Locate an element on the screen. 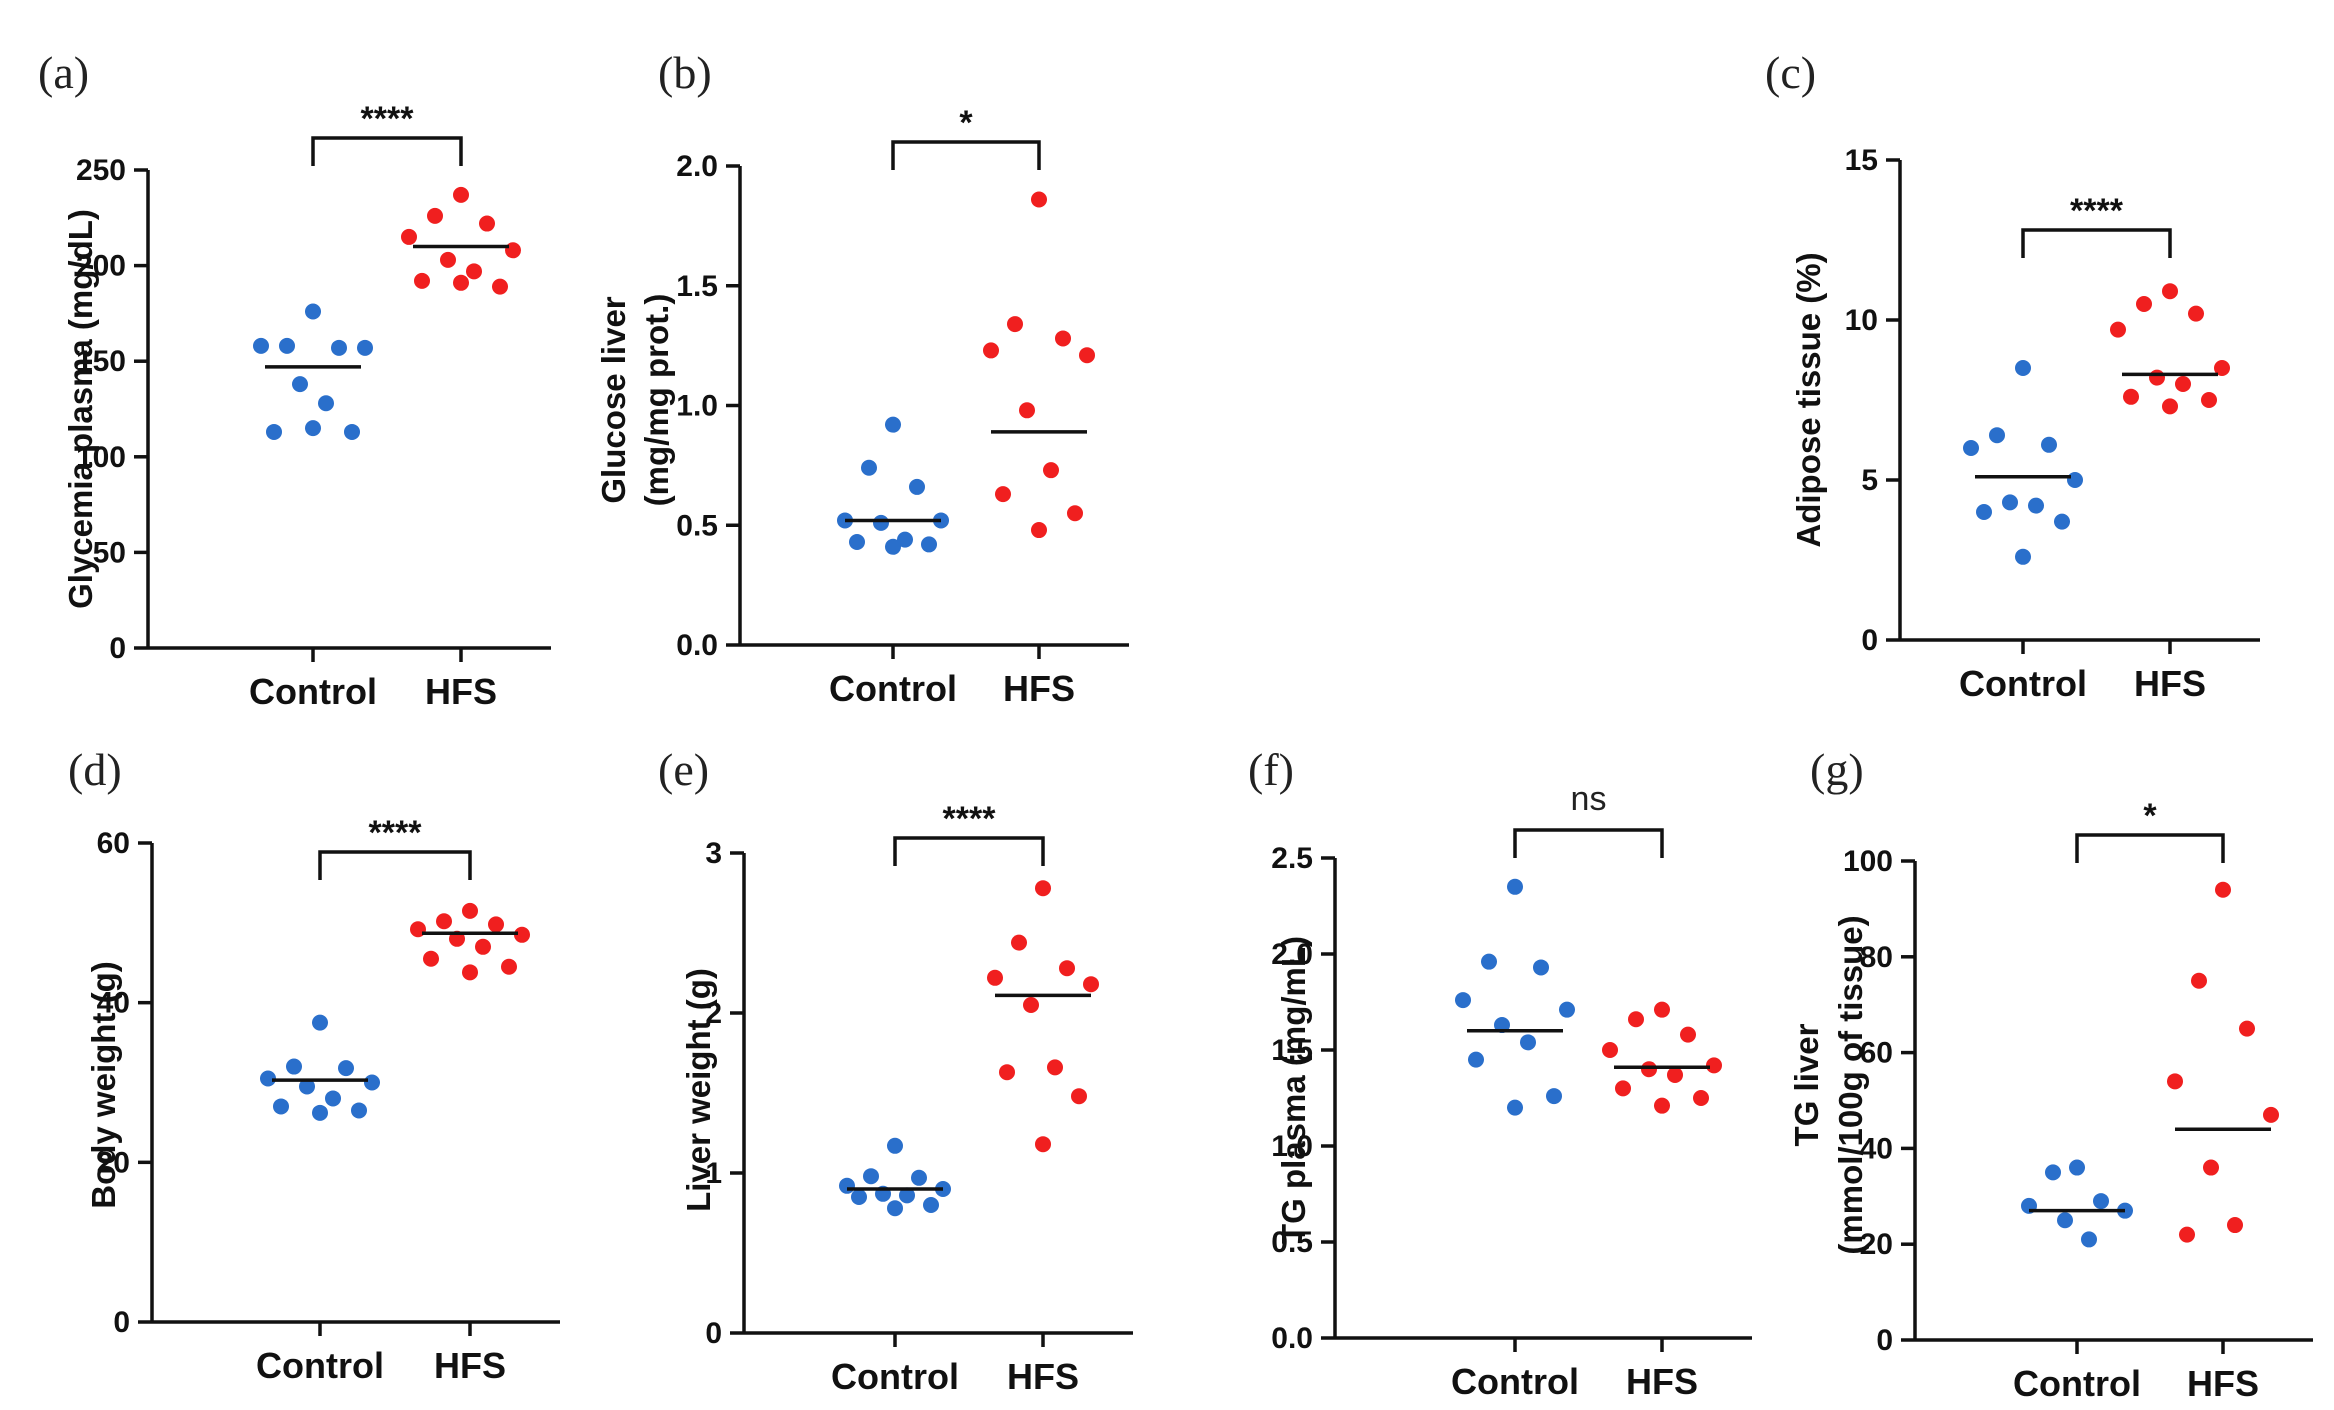 The height and width of the screenshot is (1410, 2334). y-tick-label: 0.0 is located at coordinates (1292, 1338).